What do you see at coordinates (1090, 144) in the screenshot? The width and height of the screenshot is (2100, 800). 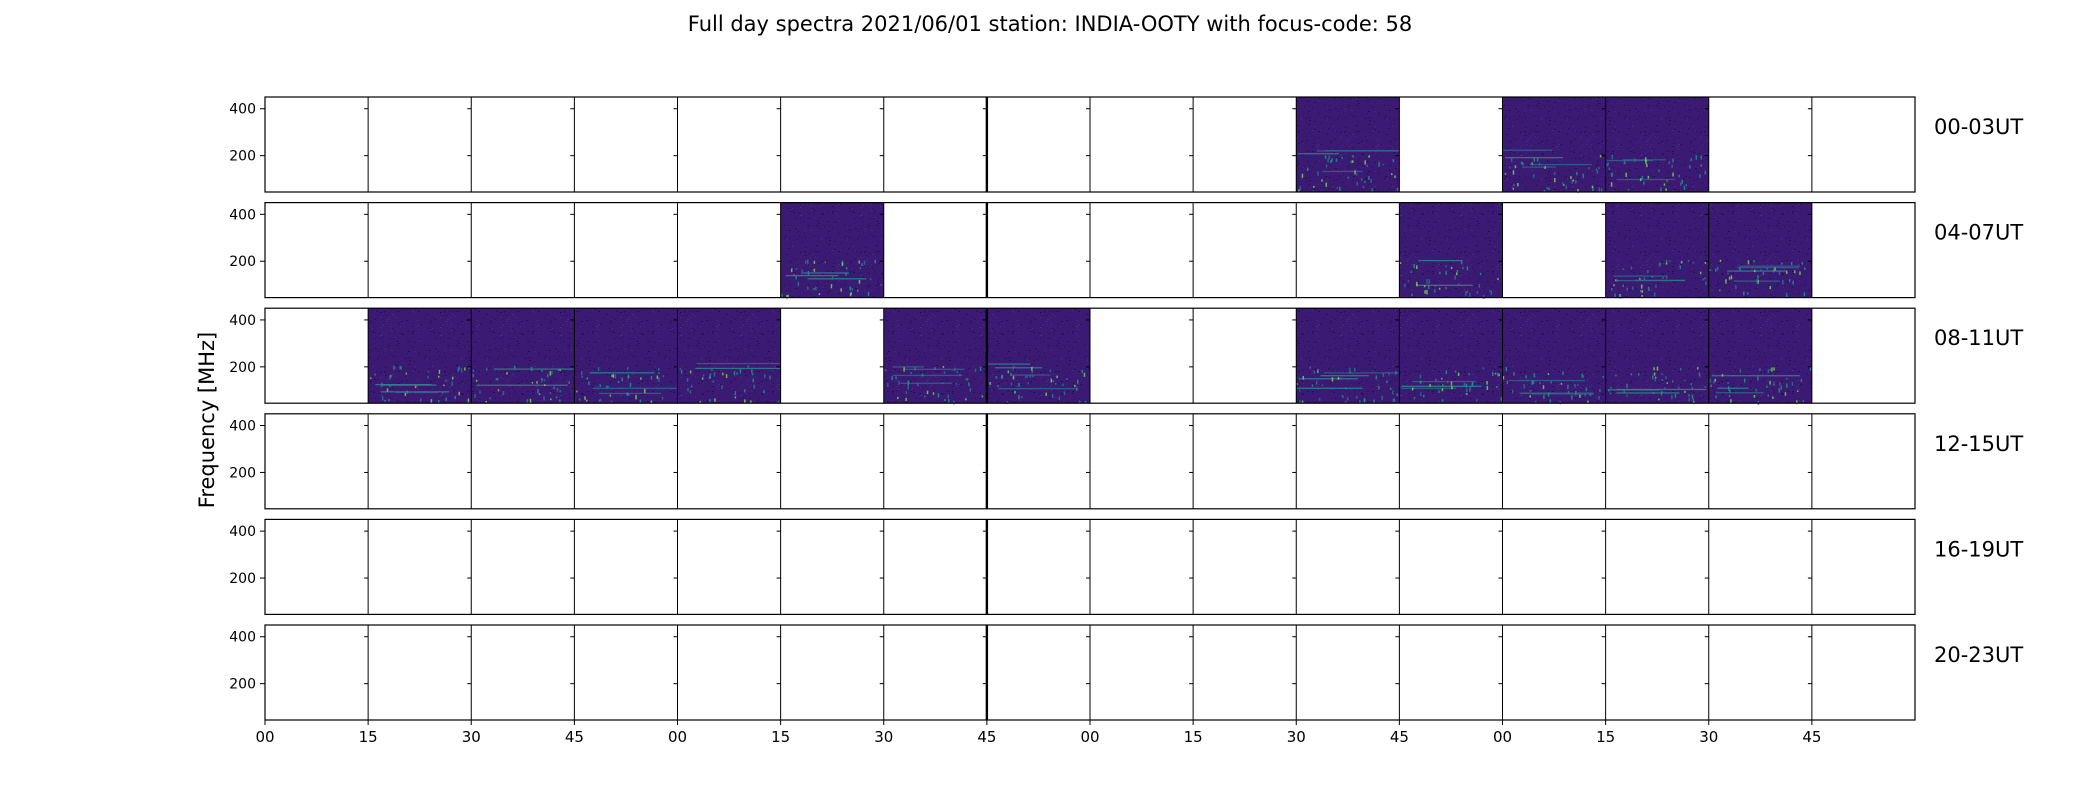 I see `panel-frame` at bounding box center [1090, 144].